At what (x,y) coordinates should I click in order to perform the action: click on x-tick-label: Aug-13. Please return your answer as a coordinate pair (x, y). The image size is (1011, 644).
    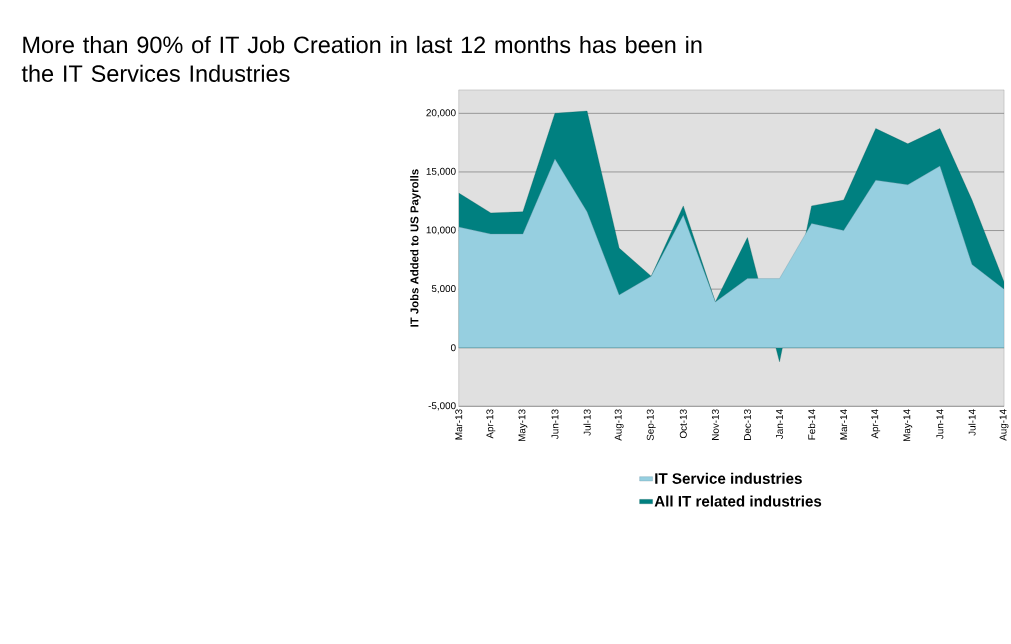
    Looking at the image, I should click on (619, 425).